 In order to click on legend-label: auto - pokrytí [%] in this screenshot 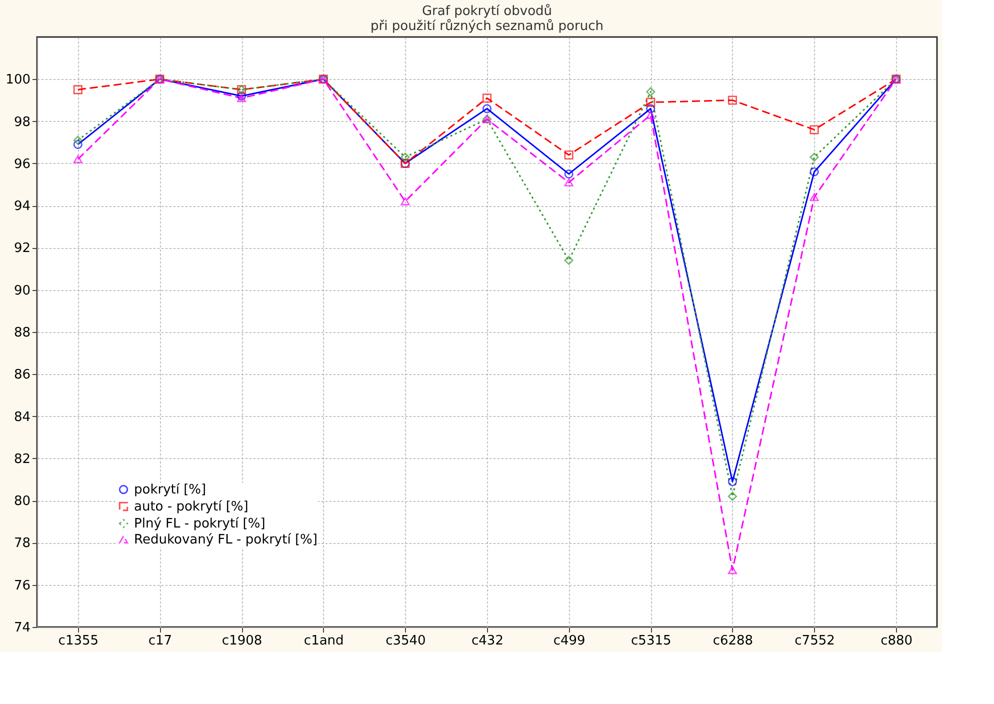, I will do `click(191, 507)`.